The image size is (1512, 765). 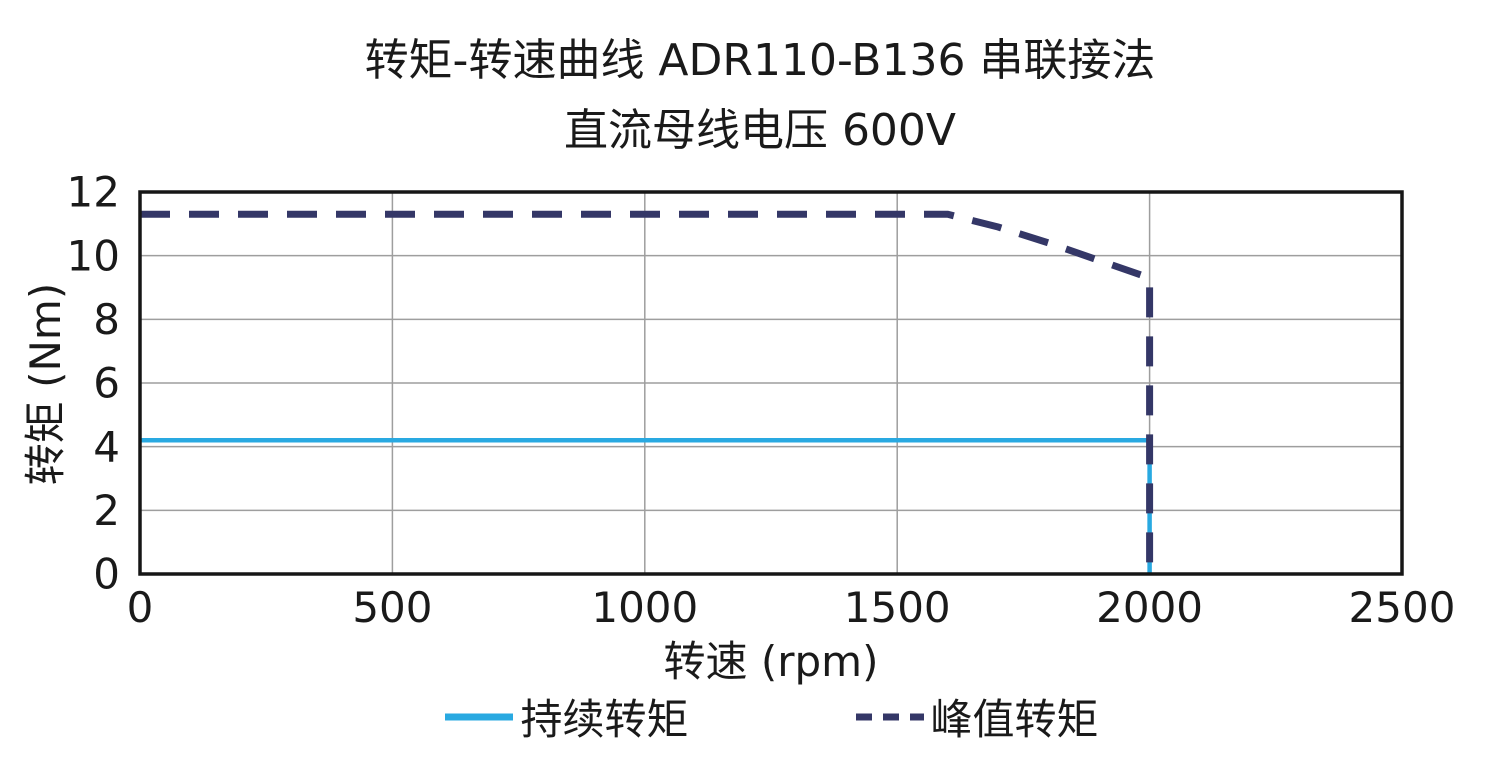 What do you see at coordinates (771, 661) in the screenshot?
I see `x-axis-title: 转速 (rpm)` at bounding box center [771, 661].